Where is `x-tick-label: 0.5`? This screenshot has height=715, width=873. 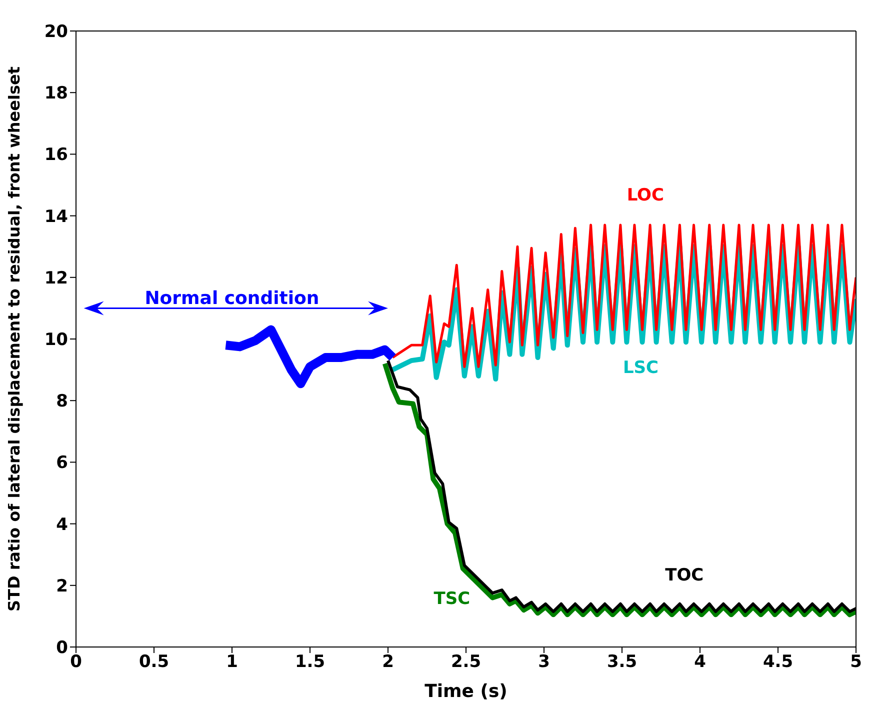
x-tick-label: 0.5 is located at coordinates (154, 662).